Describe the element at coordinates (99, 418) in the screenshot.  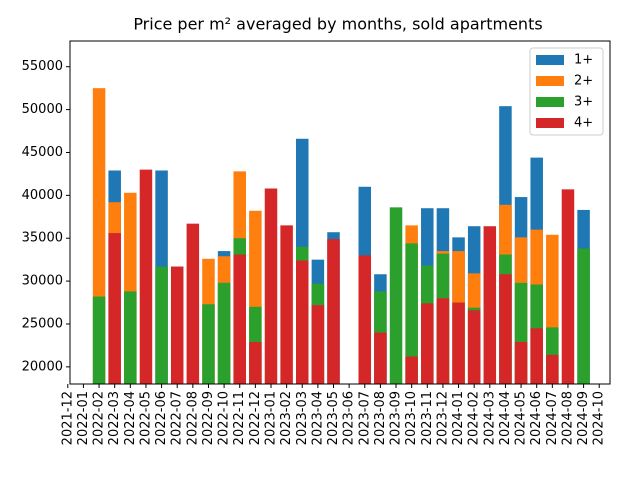
I see `x-tick-label: 2022-02` at that location.